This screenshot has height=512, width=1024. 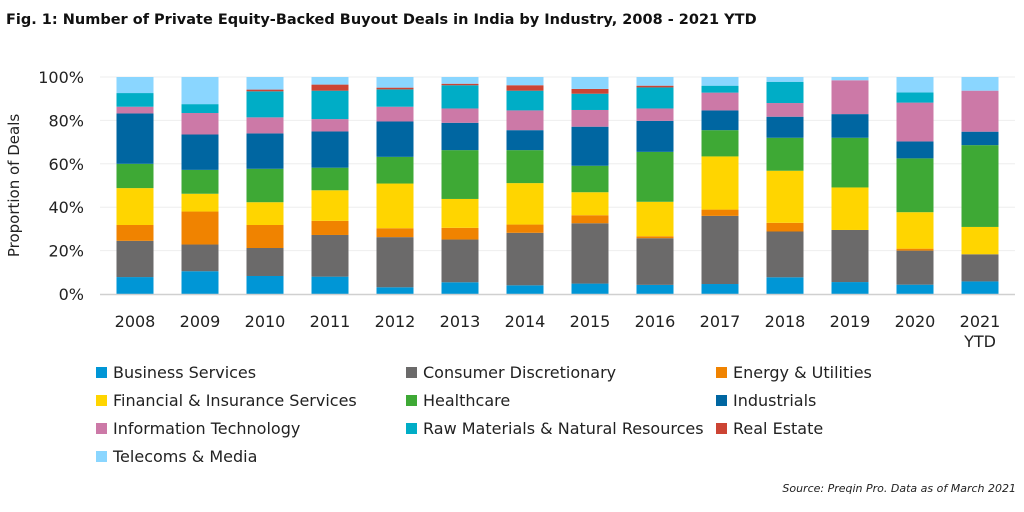 What do you see at coordinates (980, 321) in the screenshot?
I see `x-tick-label: 2021` at bounding box center [980, 321].